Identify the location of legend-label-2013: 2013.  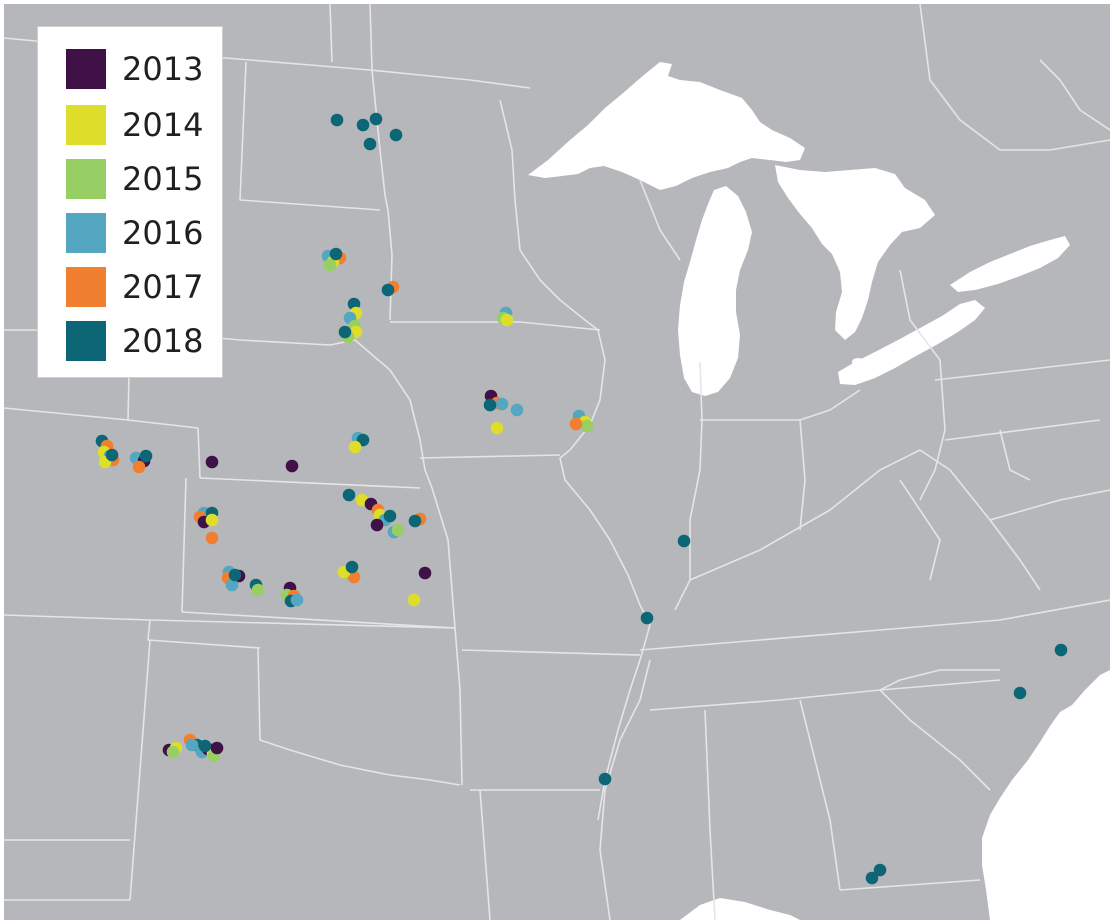
(163, 69).